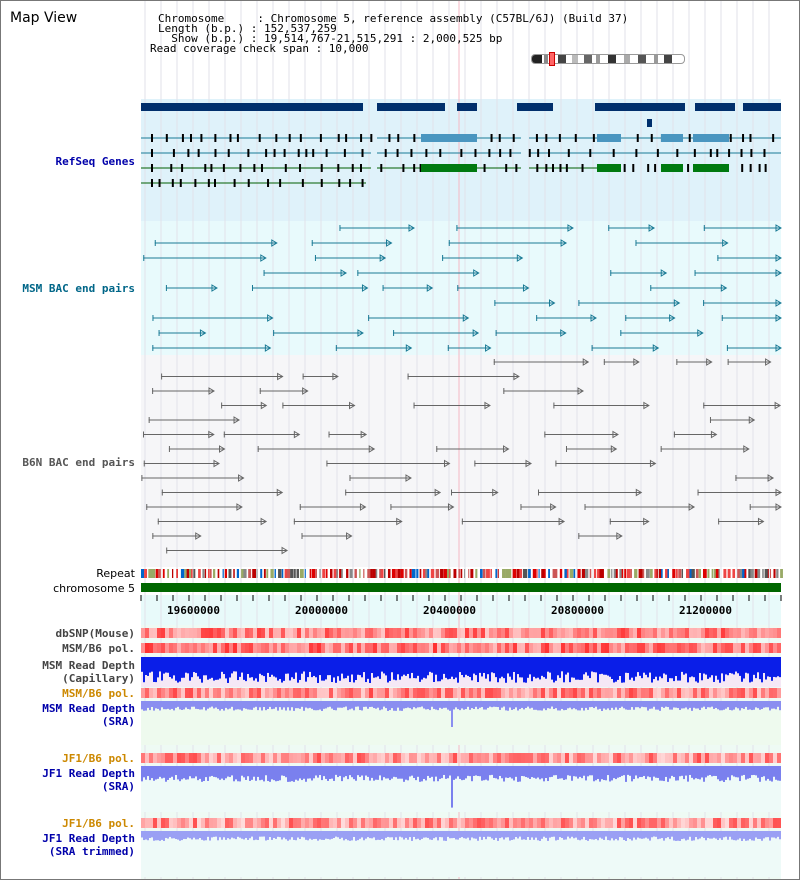 The image size is (800, 880). Describe the element at coordinates (78, 288) in the screenshot. I see `track-label-msm-bac-end-pairs: MSM BAC end pairs` at that location.